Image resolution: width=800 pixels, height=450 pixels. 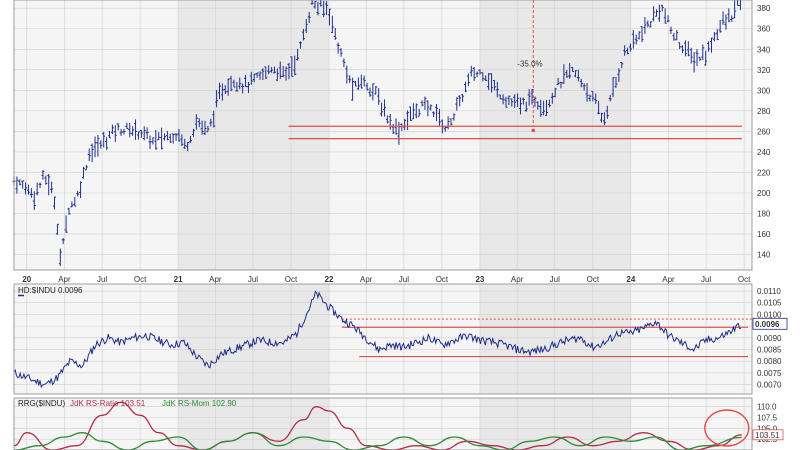 I want to click on price-y-tick-label: 200, so click(x=764, y=193).